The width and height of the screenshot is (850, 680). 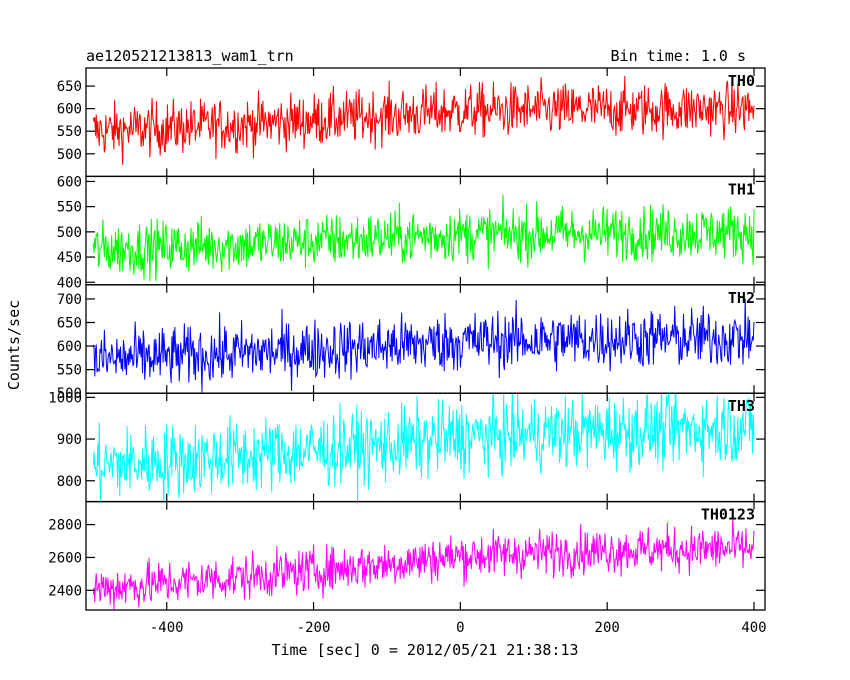 What do you see at coordinates (69, 258) in the screenshot?
I see `y-tick-label: 450` at bounding box center [69, 258].